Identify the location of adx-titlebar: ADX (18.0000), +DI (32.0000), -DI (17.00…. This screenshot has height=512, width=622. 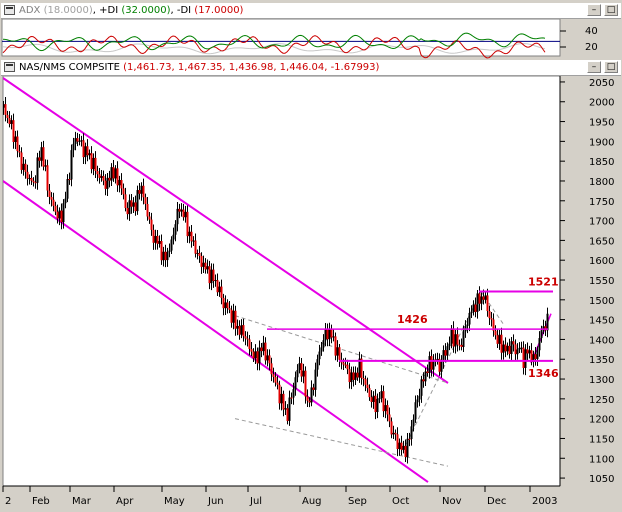
(311, 11).